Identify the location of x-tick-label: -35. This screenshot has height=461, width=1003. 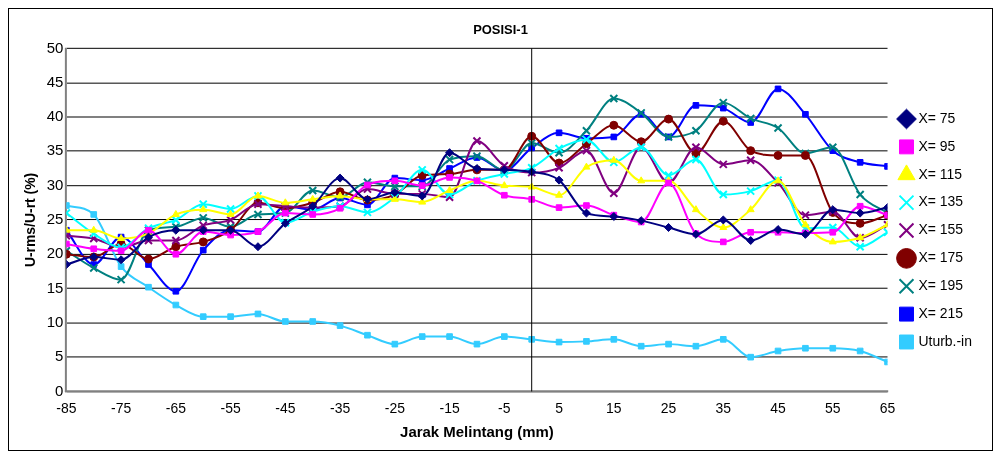
(340, 407).